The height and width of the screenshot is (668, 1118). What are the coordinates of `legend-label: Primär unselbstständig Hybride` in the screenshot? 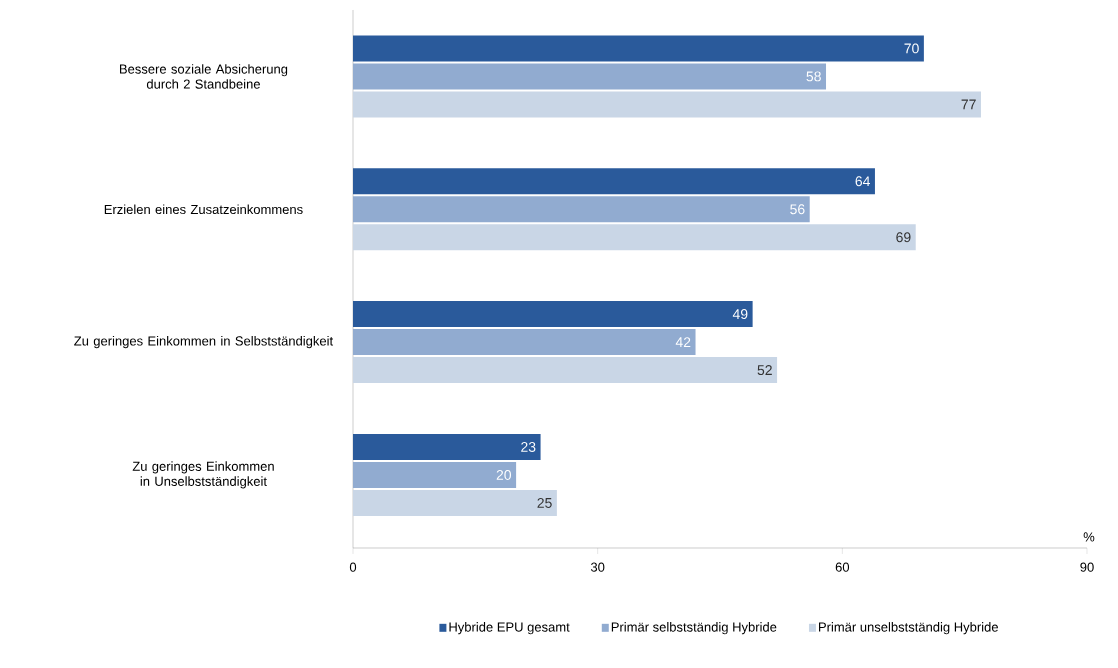 It's located at (908, 628).